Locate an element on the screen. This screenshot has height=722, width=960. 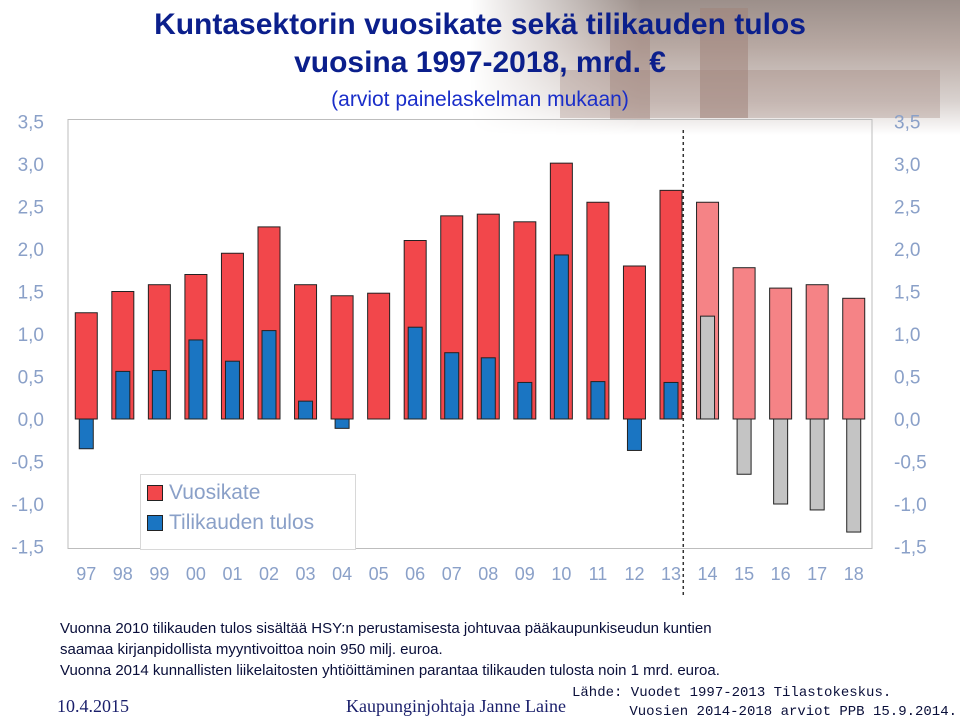
x-tick-label: 10 is located at coordinates (561, 574).